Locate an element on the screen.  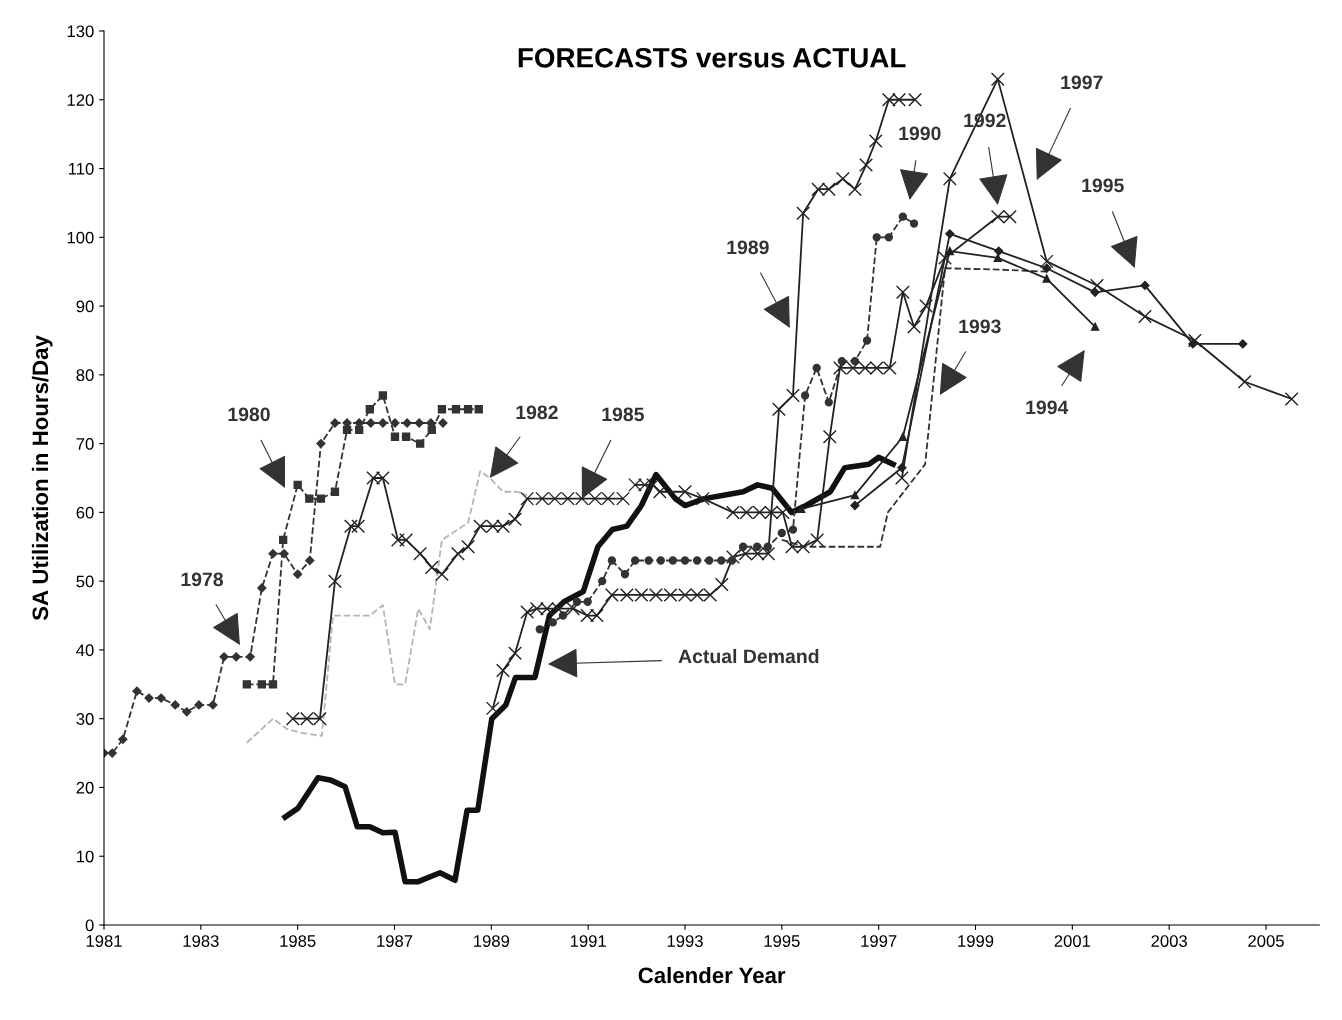
y-tick-label: 80 is located at coordinates (85, 375).